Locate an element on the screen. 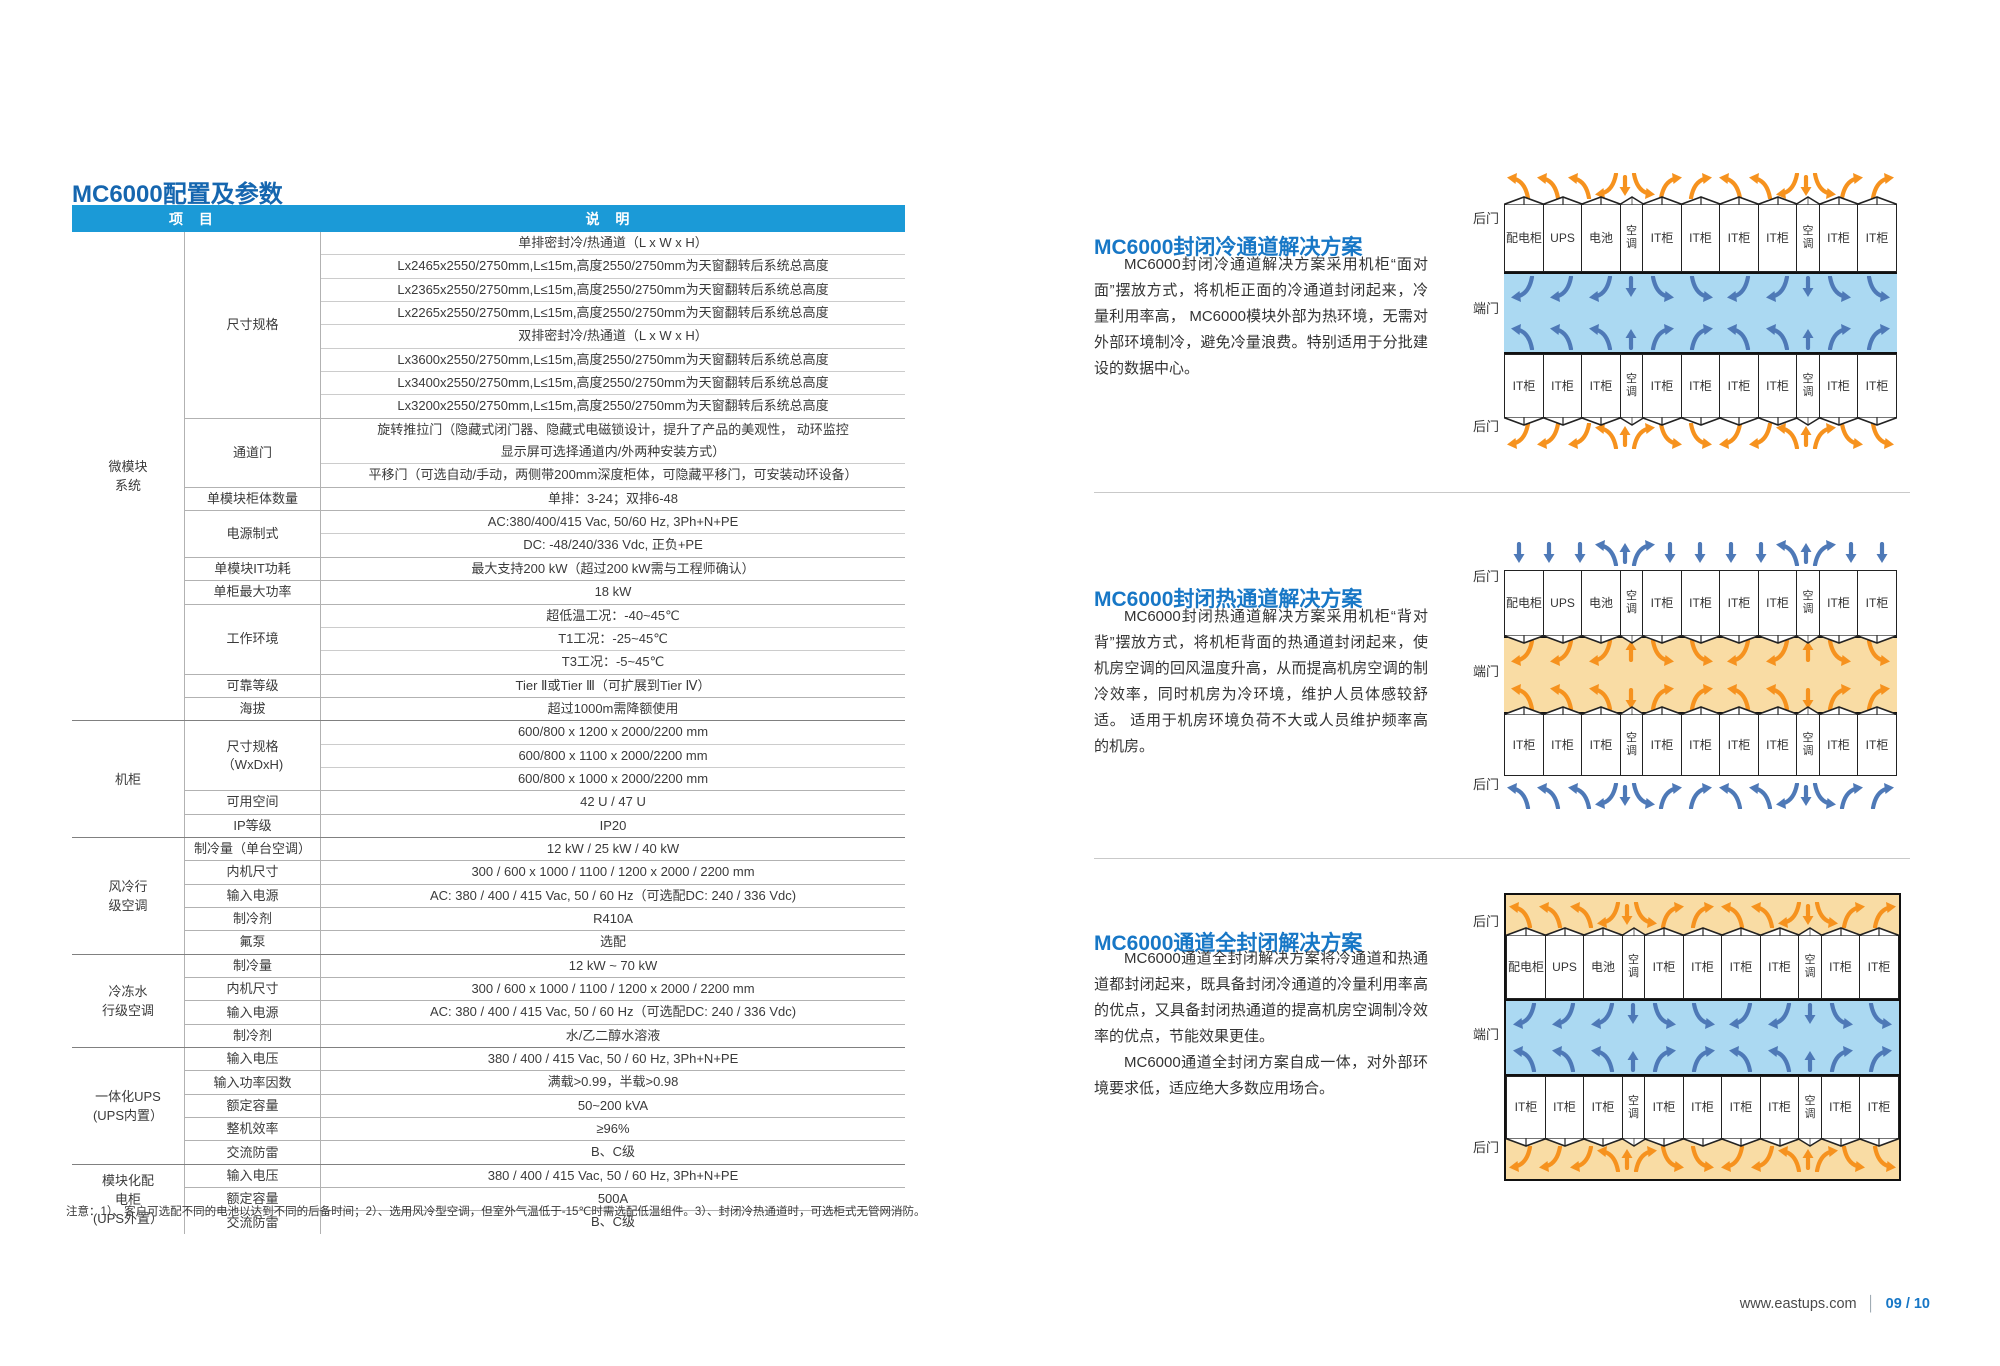 The image size is (2000, 1366). row-values: 超过1000m需降额使用 is located at coordinates (613, 709).